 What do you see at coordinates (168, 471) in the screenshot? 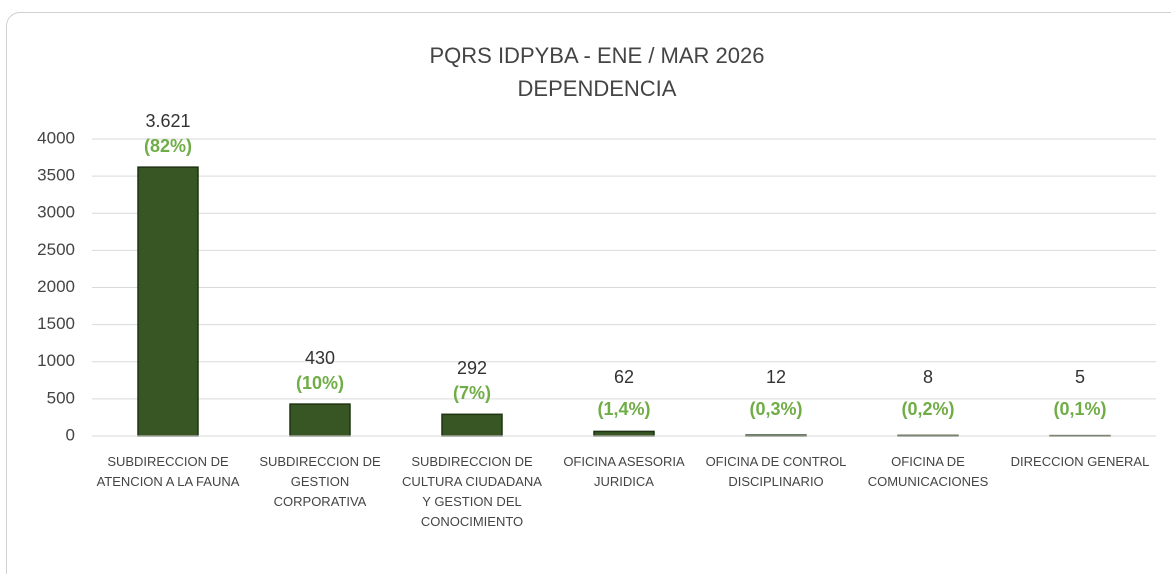
I see `x-tick-label: SUBDIRECCION DE ATENCION A LA FAUNA` at bounding box center [168, 471].